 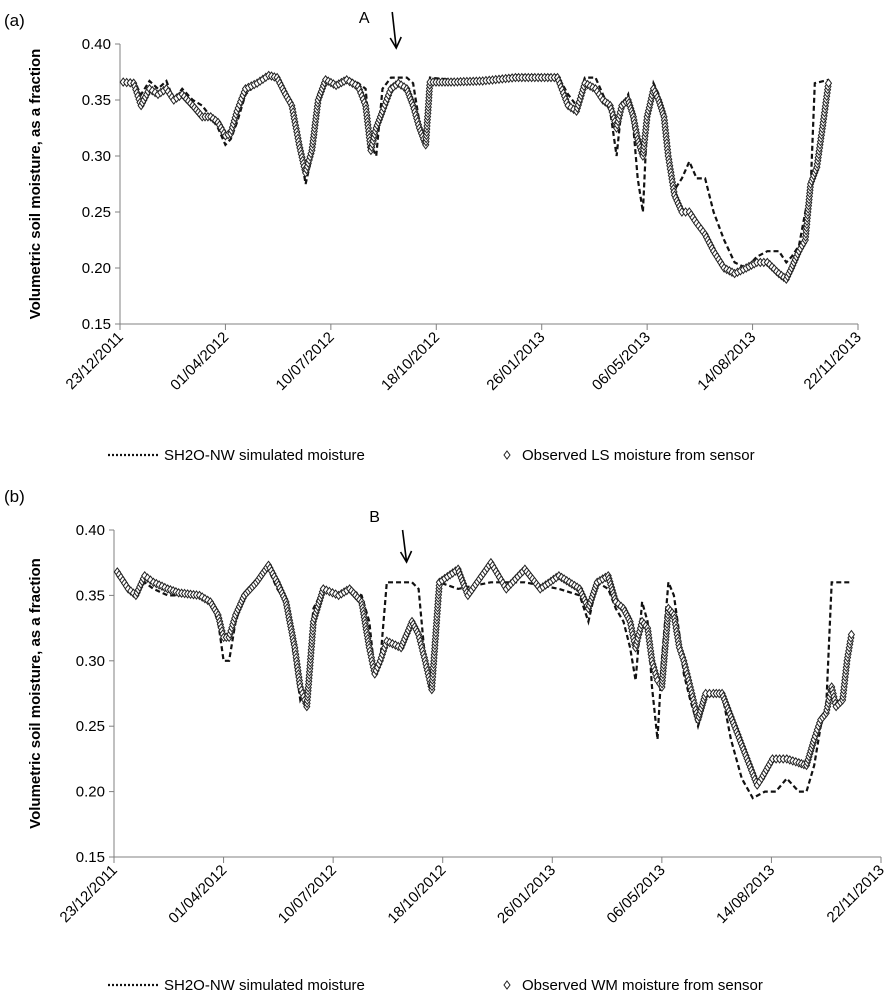 What do you see at coordinates (638, 455) in the screenshot?
I see `legend-observed-label: Observed LS moisture from sensor` at bounding box center [638, 455].